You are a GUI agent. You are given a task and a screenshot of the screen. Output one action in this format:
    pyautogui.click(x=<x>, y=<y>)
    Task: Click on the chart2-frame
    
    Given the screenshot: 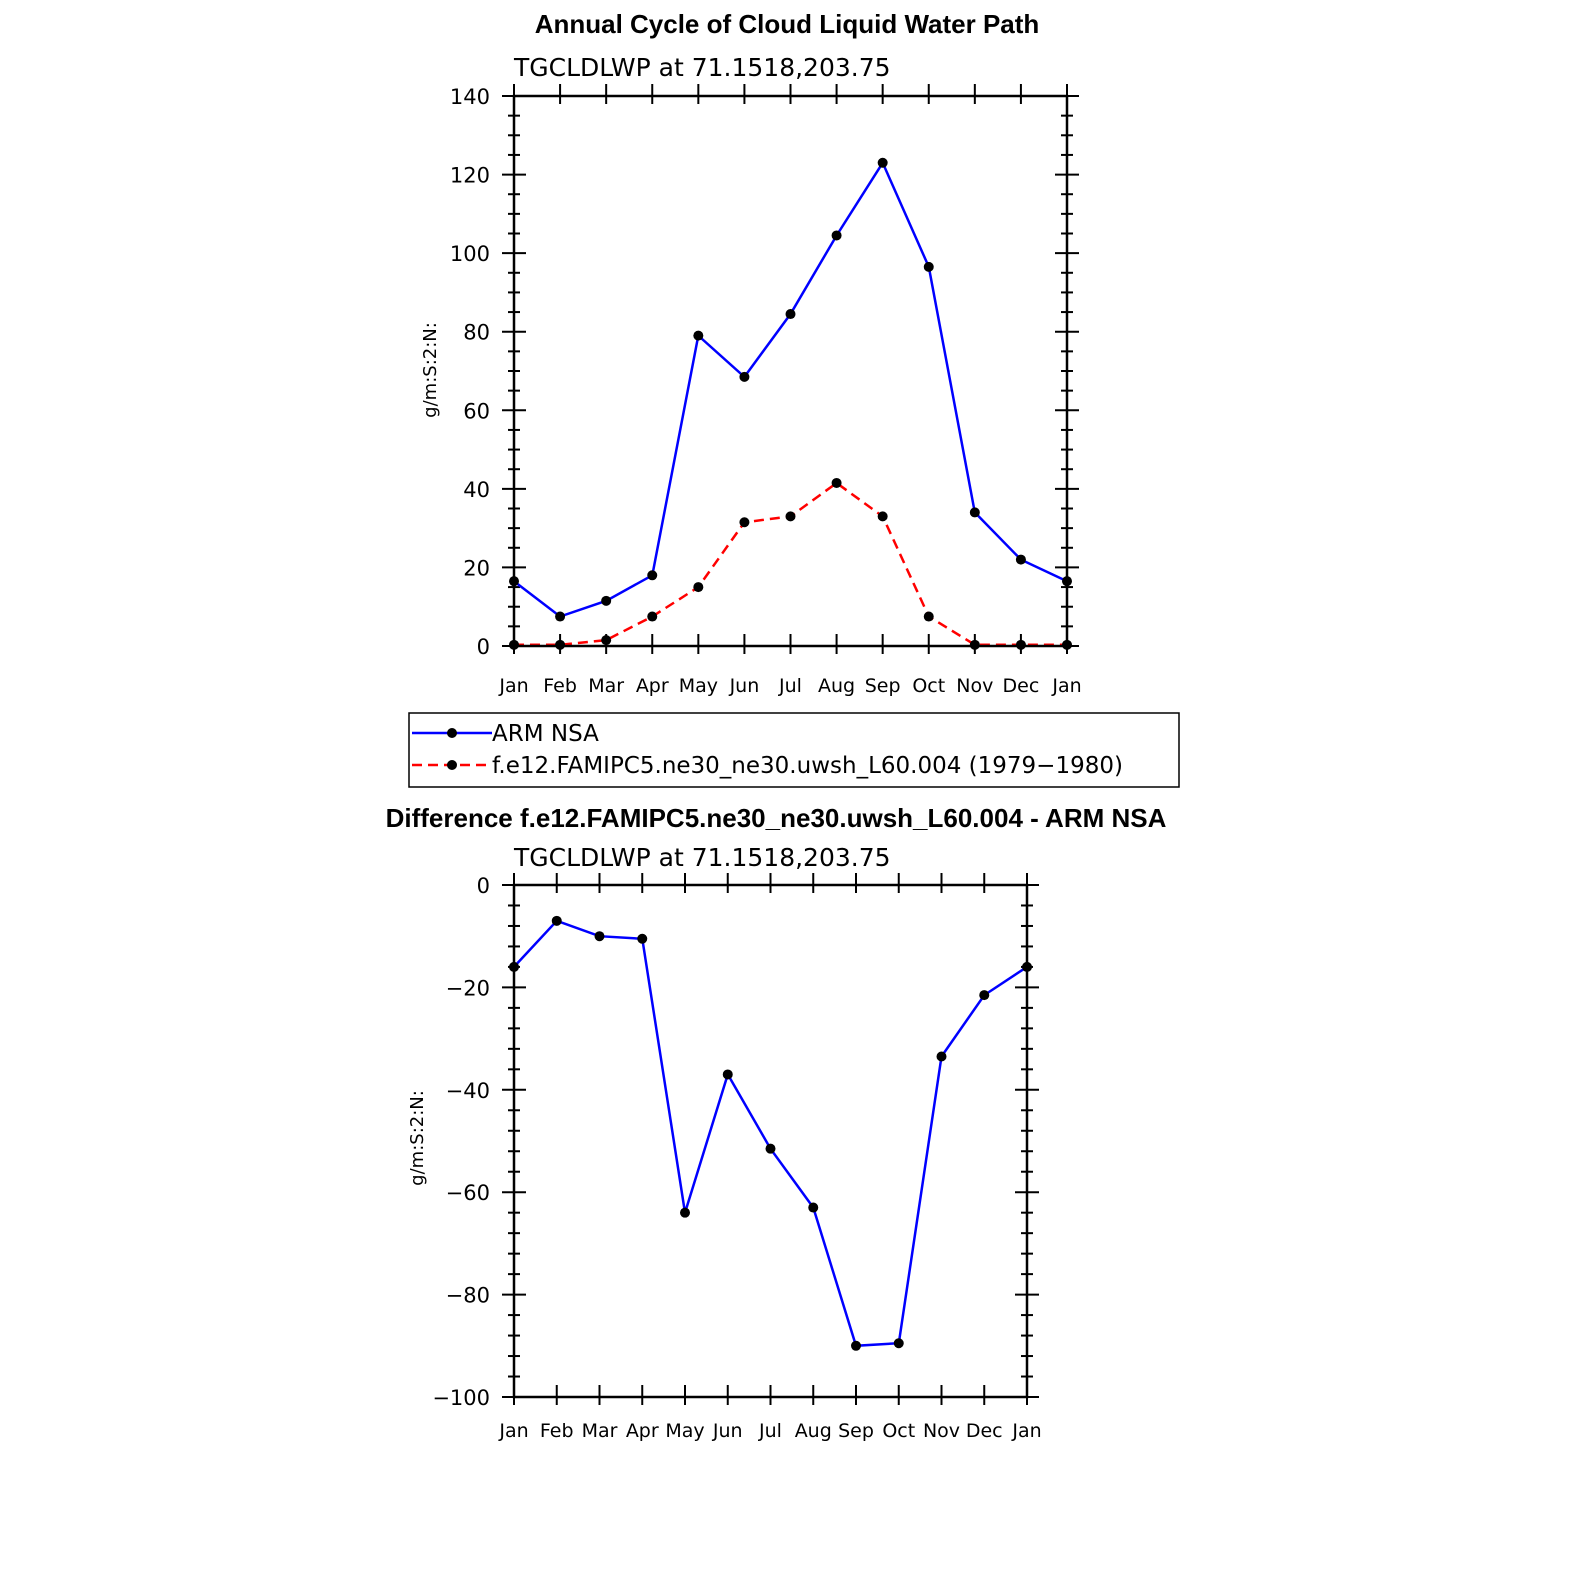 What is the action you would take?
    pyautogui.click(x=770, y=1141)
    